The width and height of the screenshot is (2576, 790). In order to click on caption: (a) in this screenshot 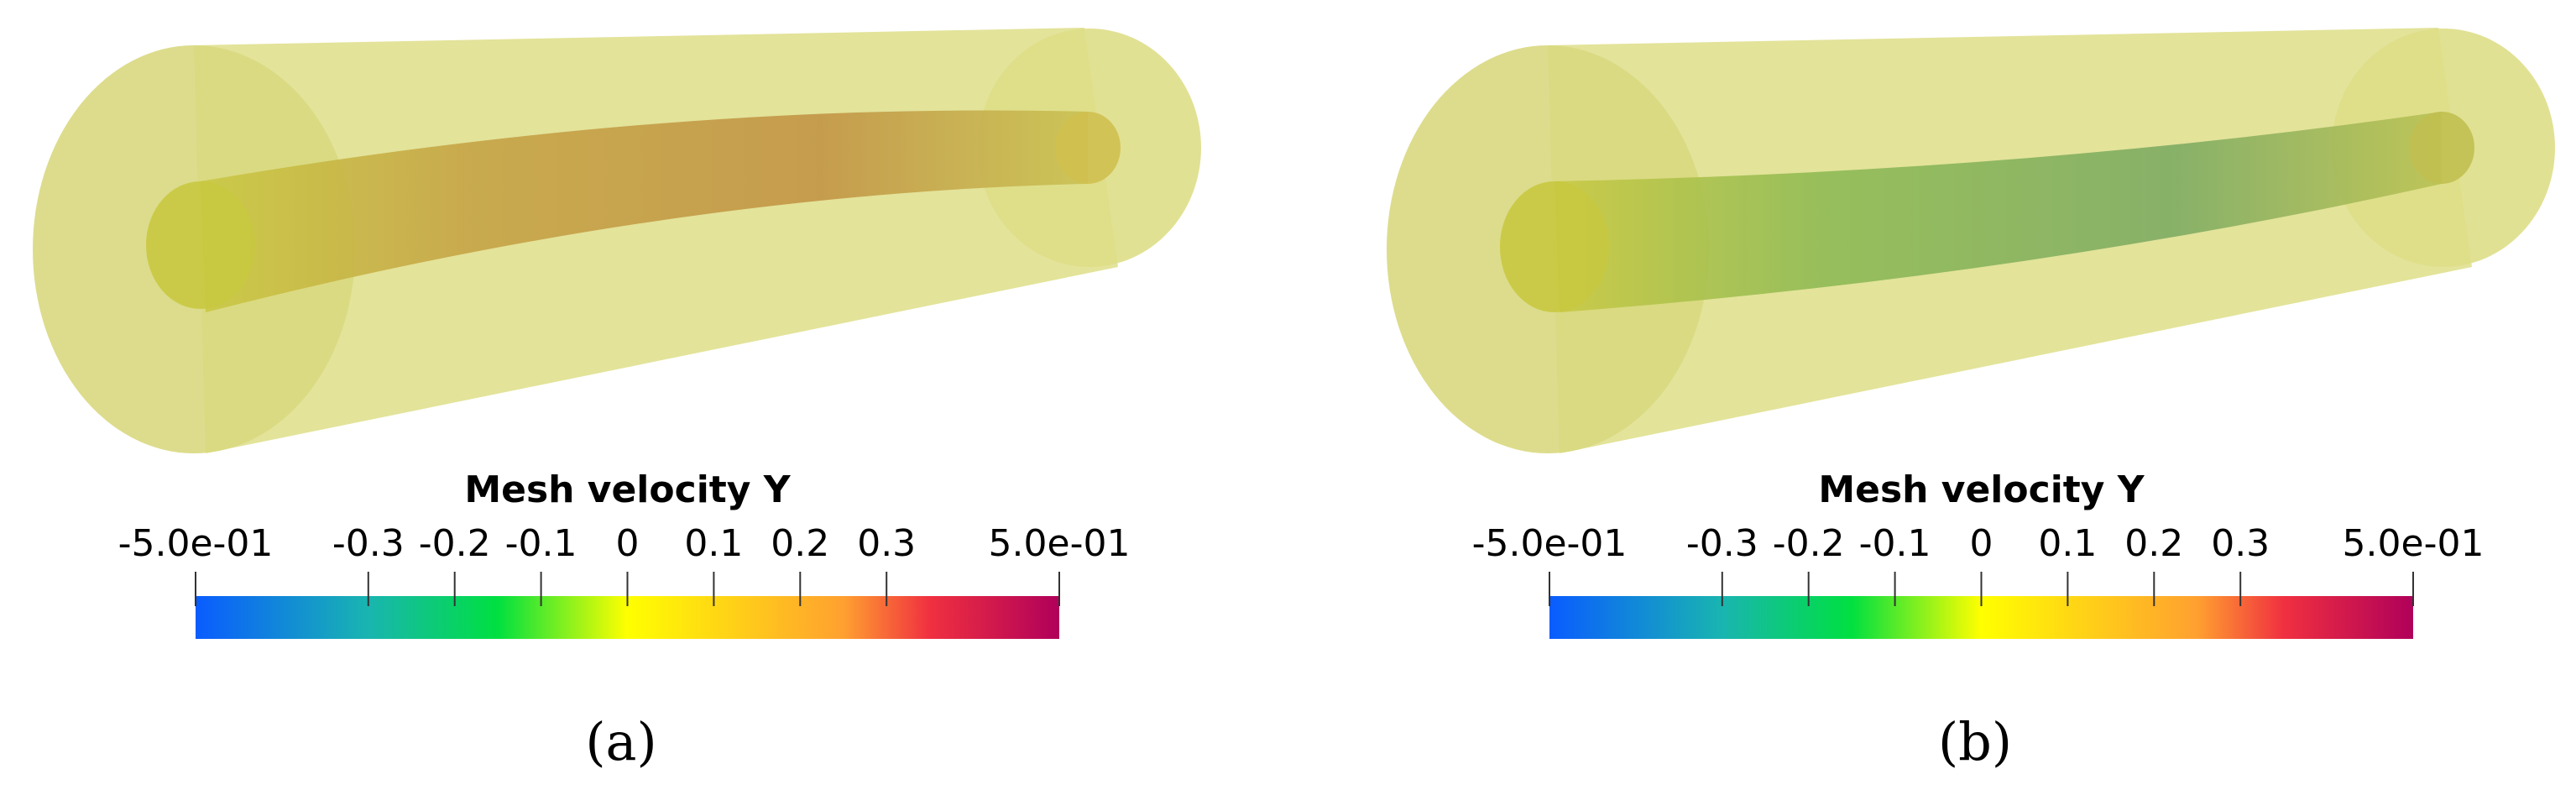, I will do `click(620, 741)`.